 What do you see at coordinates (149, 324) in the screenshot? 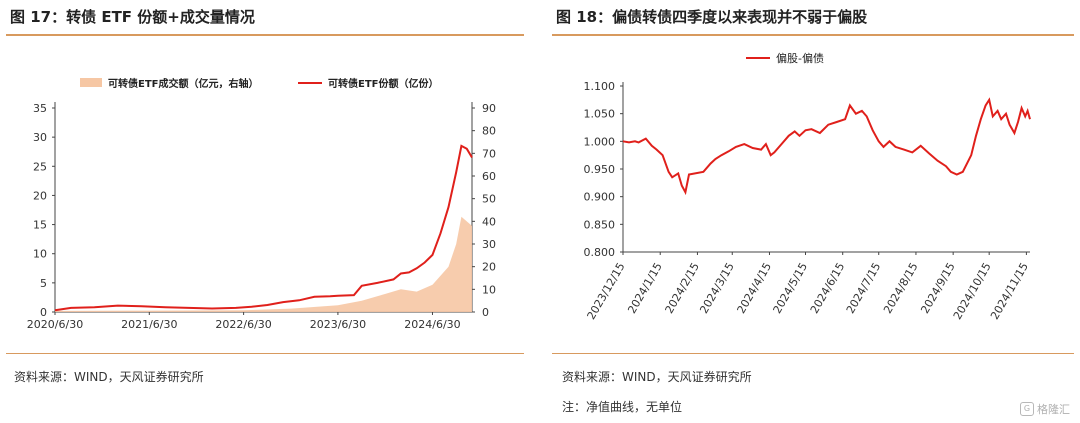
I see `x-tick-label: 2021/6/30` at bounding box center [149, 324].